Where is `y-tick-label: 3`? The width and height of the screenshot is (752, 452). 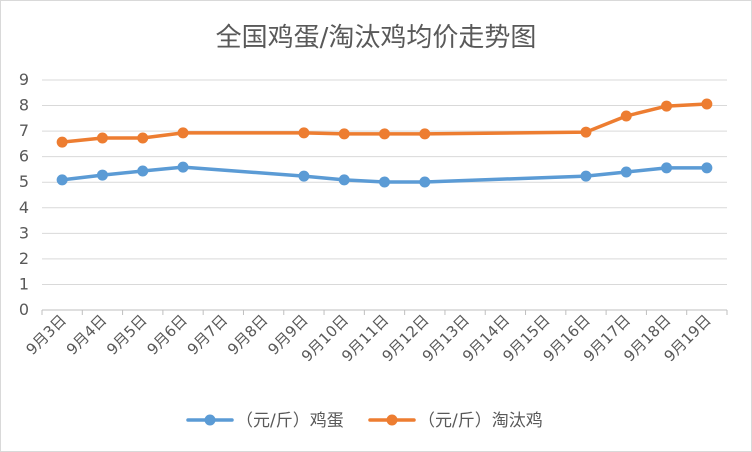
y-tick-label: 3 is located at coordinates (24, 232).